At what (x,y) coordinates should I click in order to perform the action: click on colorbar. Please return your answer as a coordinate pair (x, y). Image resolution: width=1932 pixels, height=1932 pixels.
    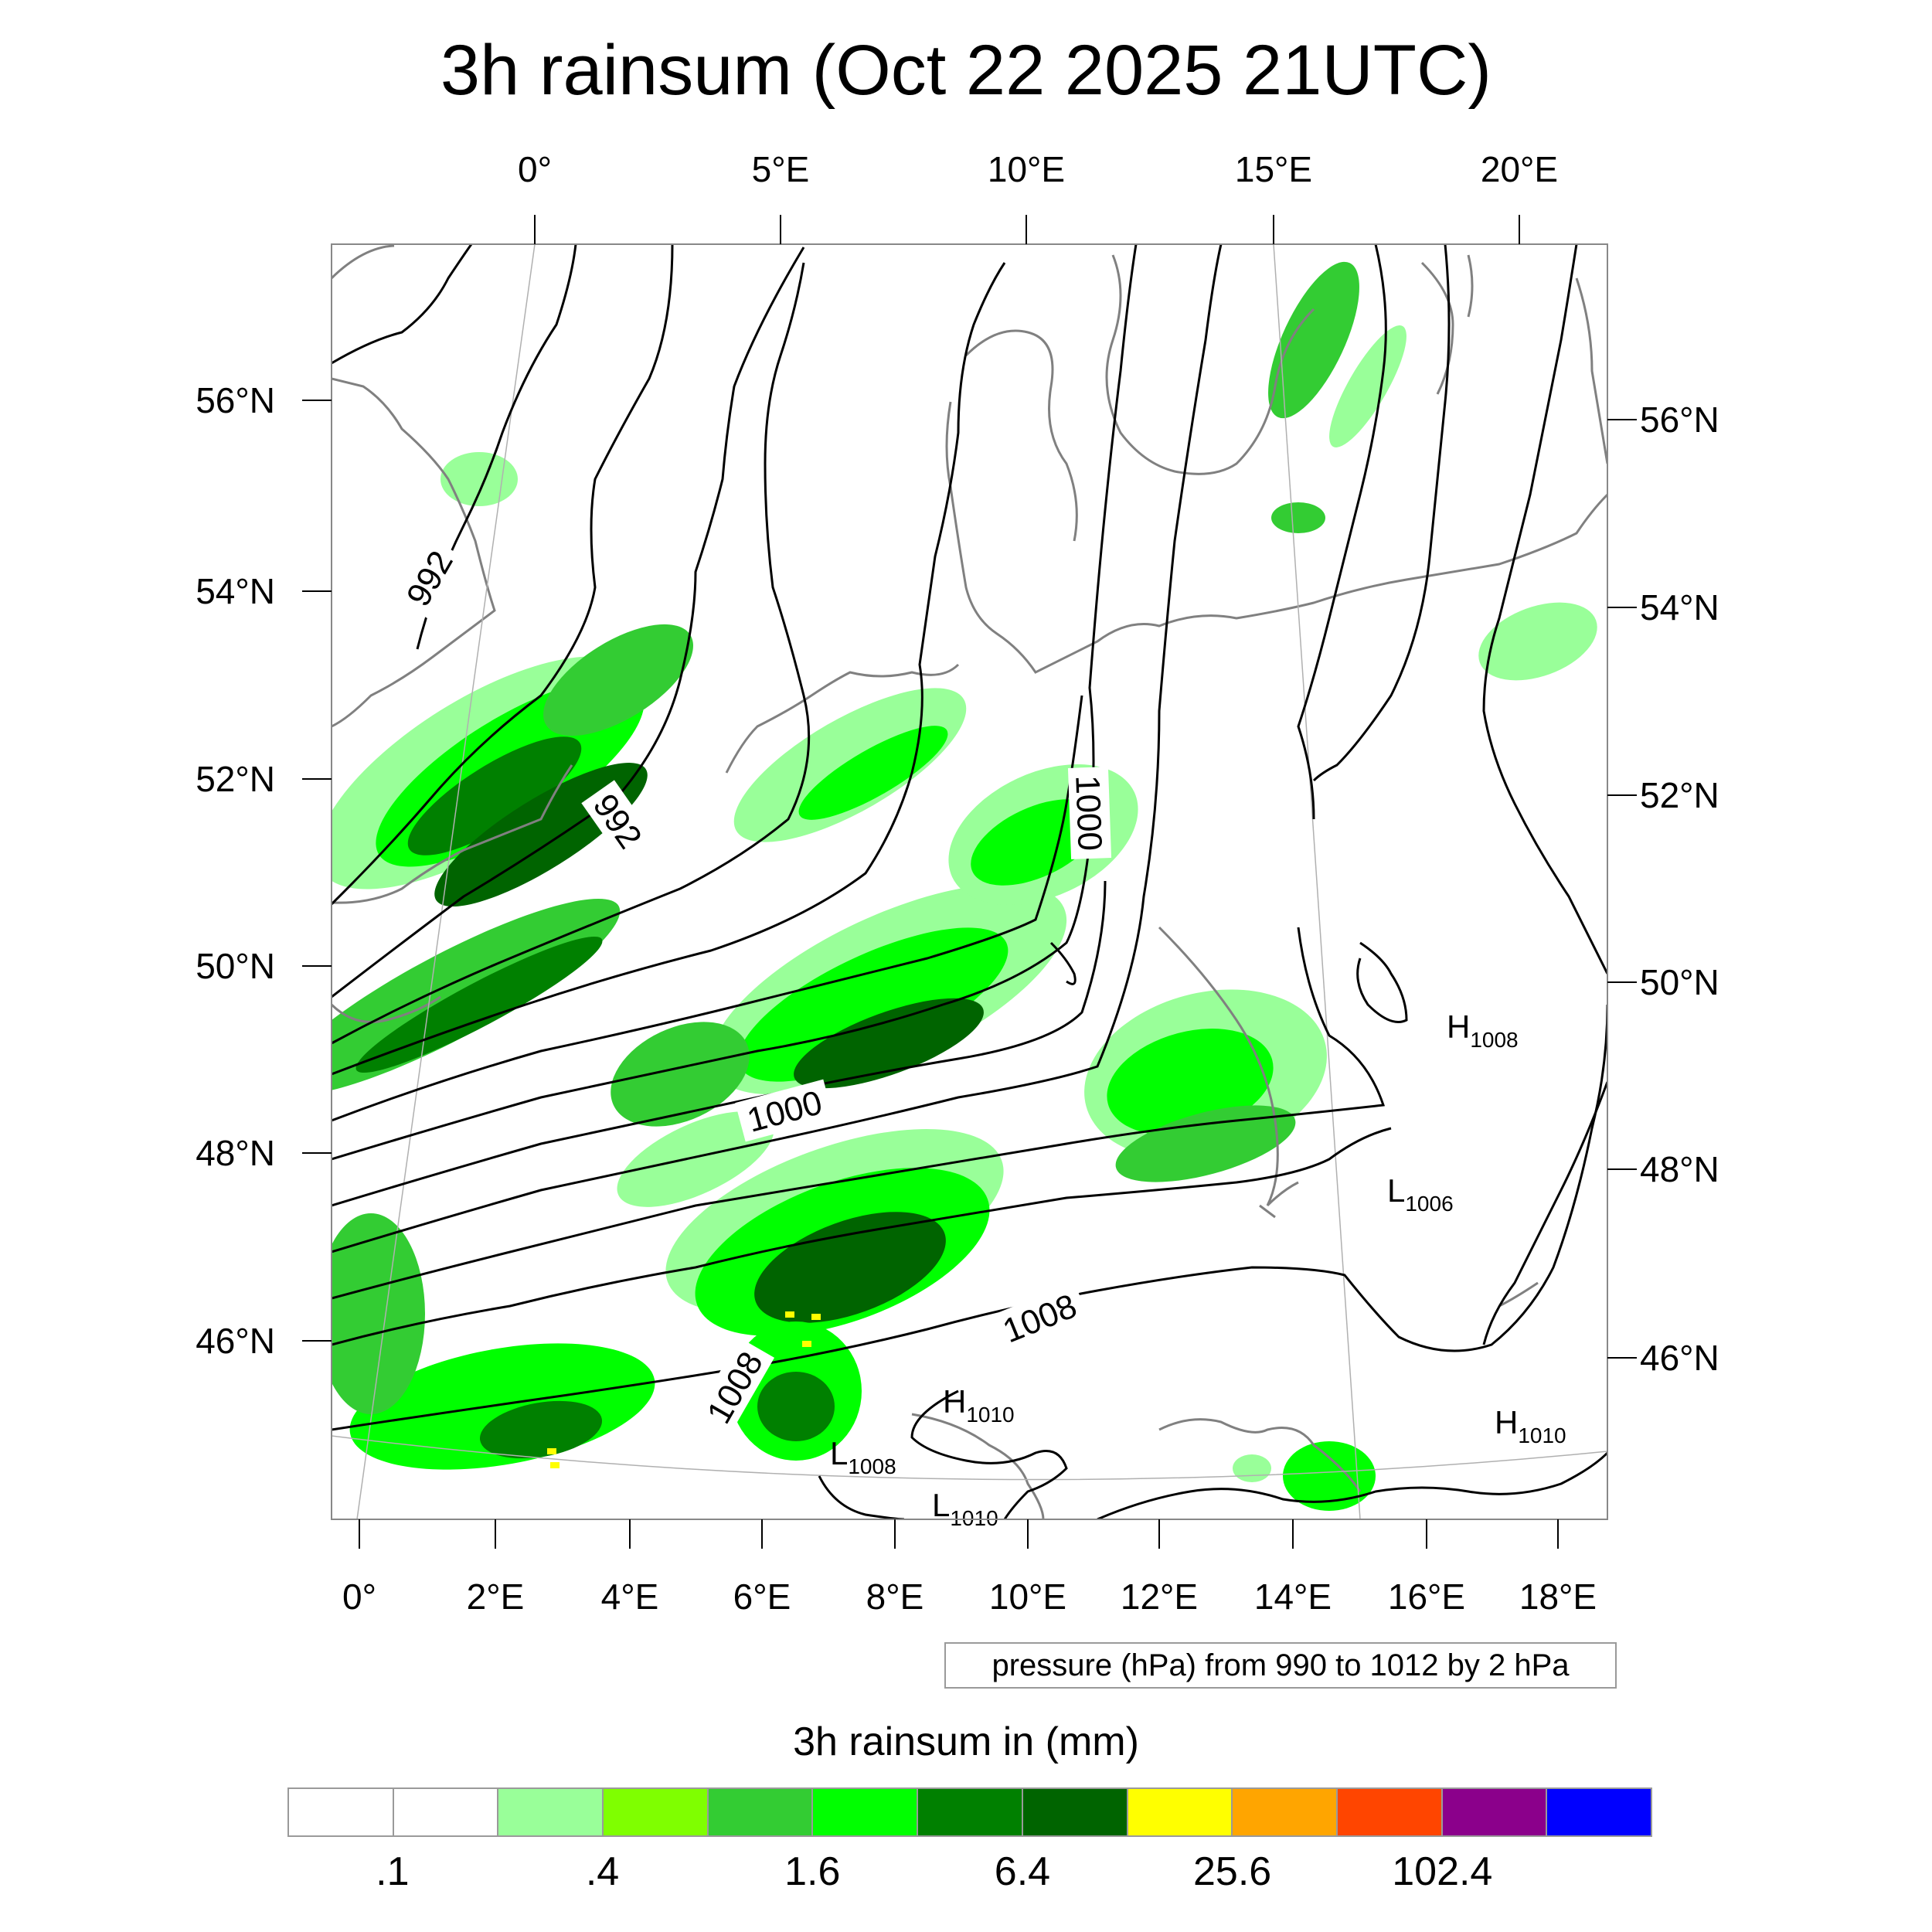
    Looking at the image, I should click on (970, 1812).